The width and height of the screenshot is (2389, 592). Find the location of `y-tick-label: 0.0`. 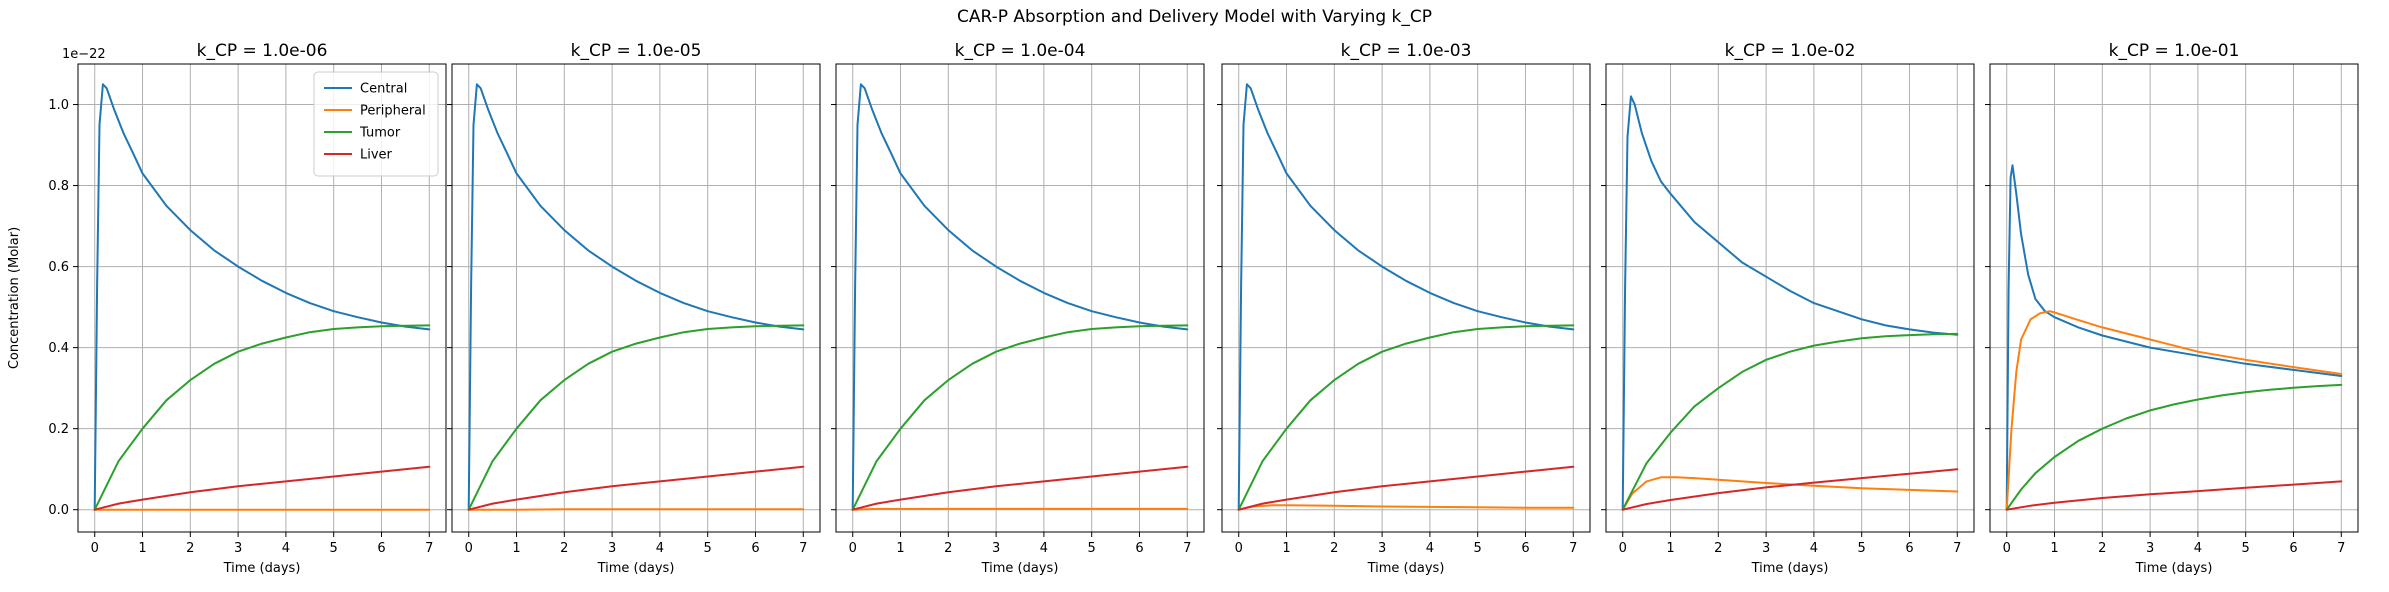

y-tick-label: 0.0 is located at coordinates (58, 510).